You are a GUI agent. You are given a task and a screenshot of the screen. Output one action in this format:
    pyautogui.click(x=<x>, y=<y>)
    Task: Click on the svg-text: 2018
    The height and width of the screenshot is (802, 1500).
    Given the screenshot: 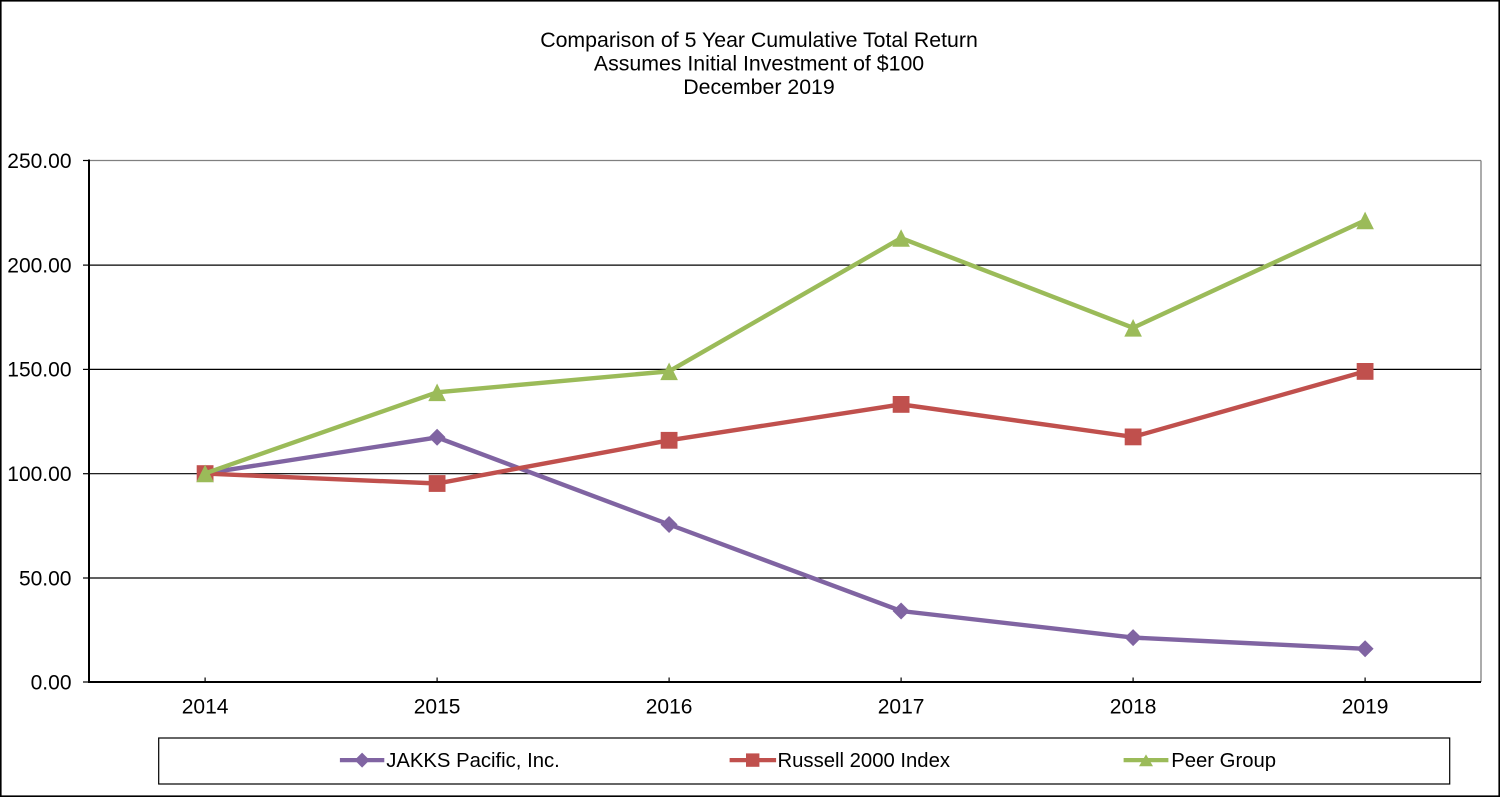 What is the action you would take?
    pyautogui.click(x=1133, y=706)
    